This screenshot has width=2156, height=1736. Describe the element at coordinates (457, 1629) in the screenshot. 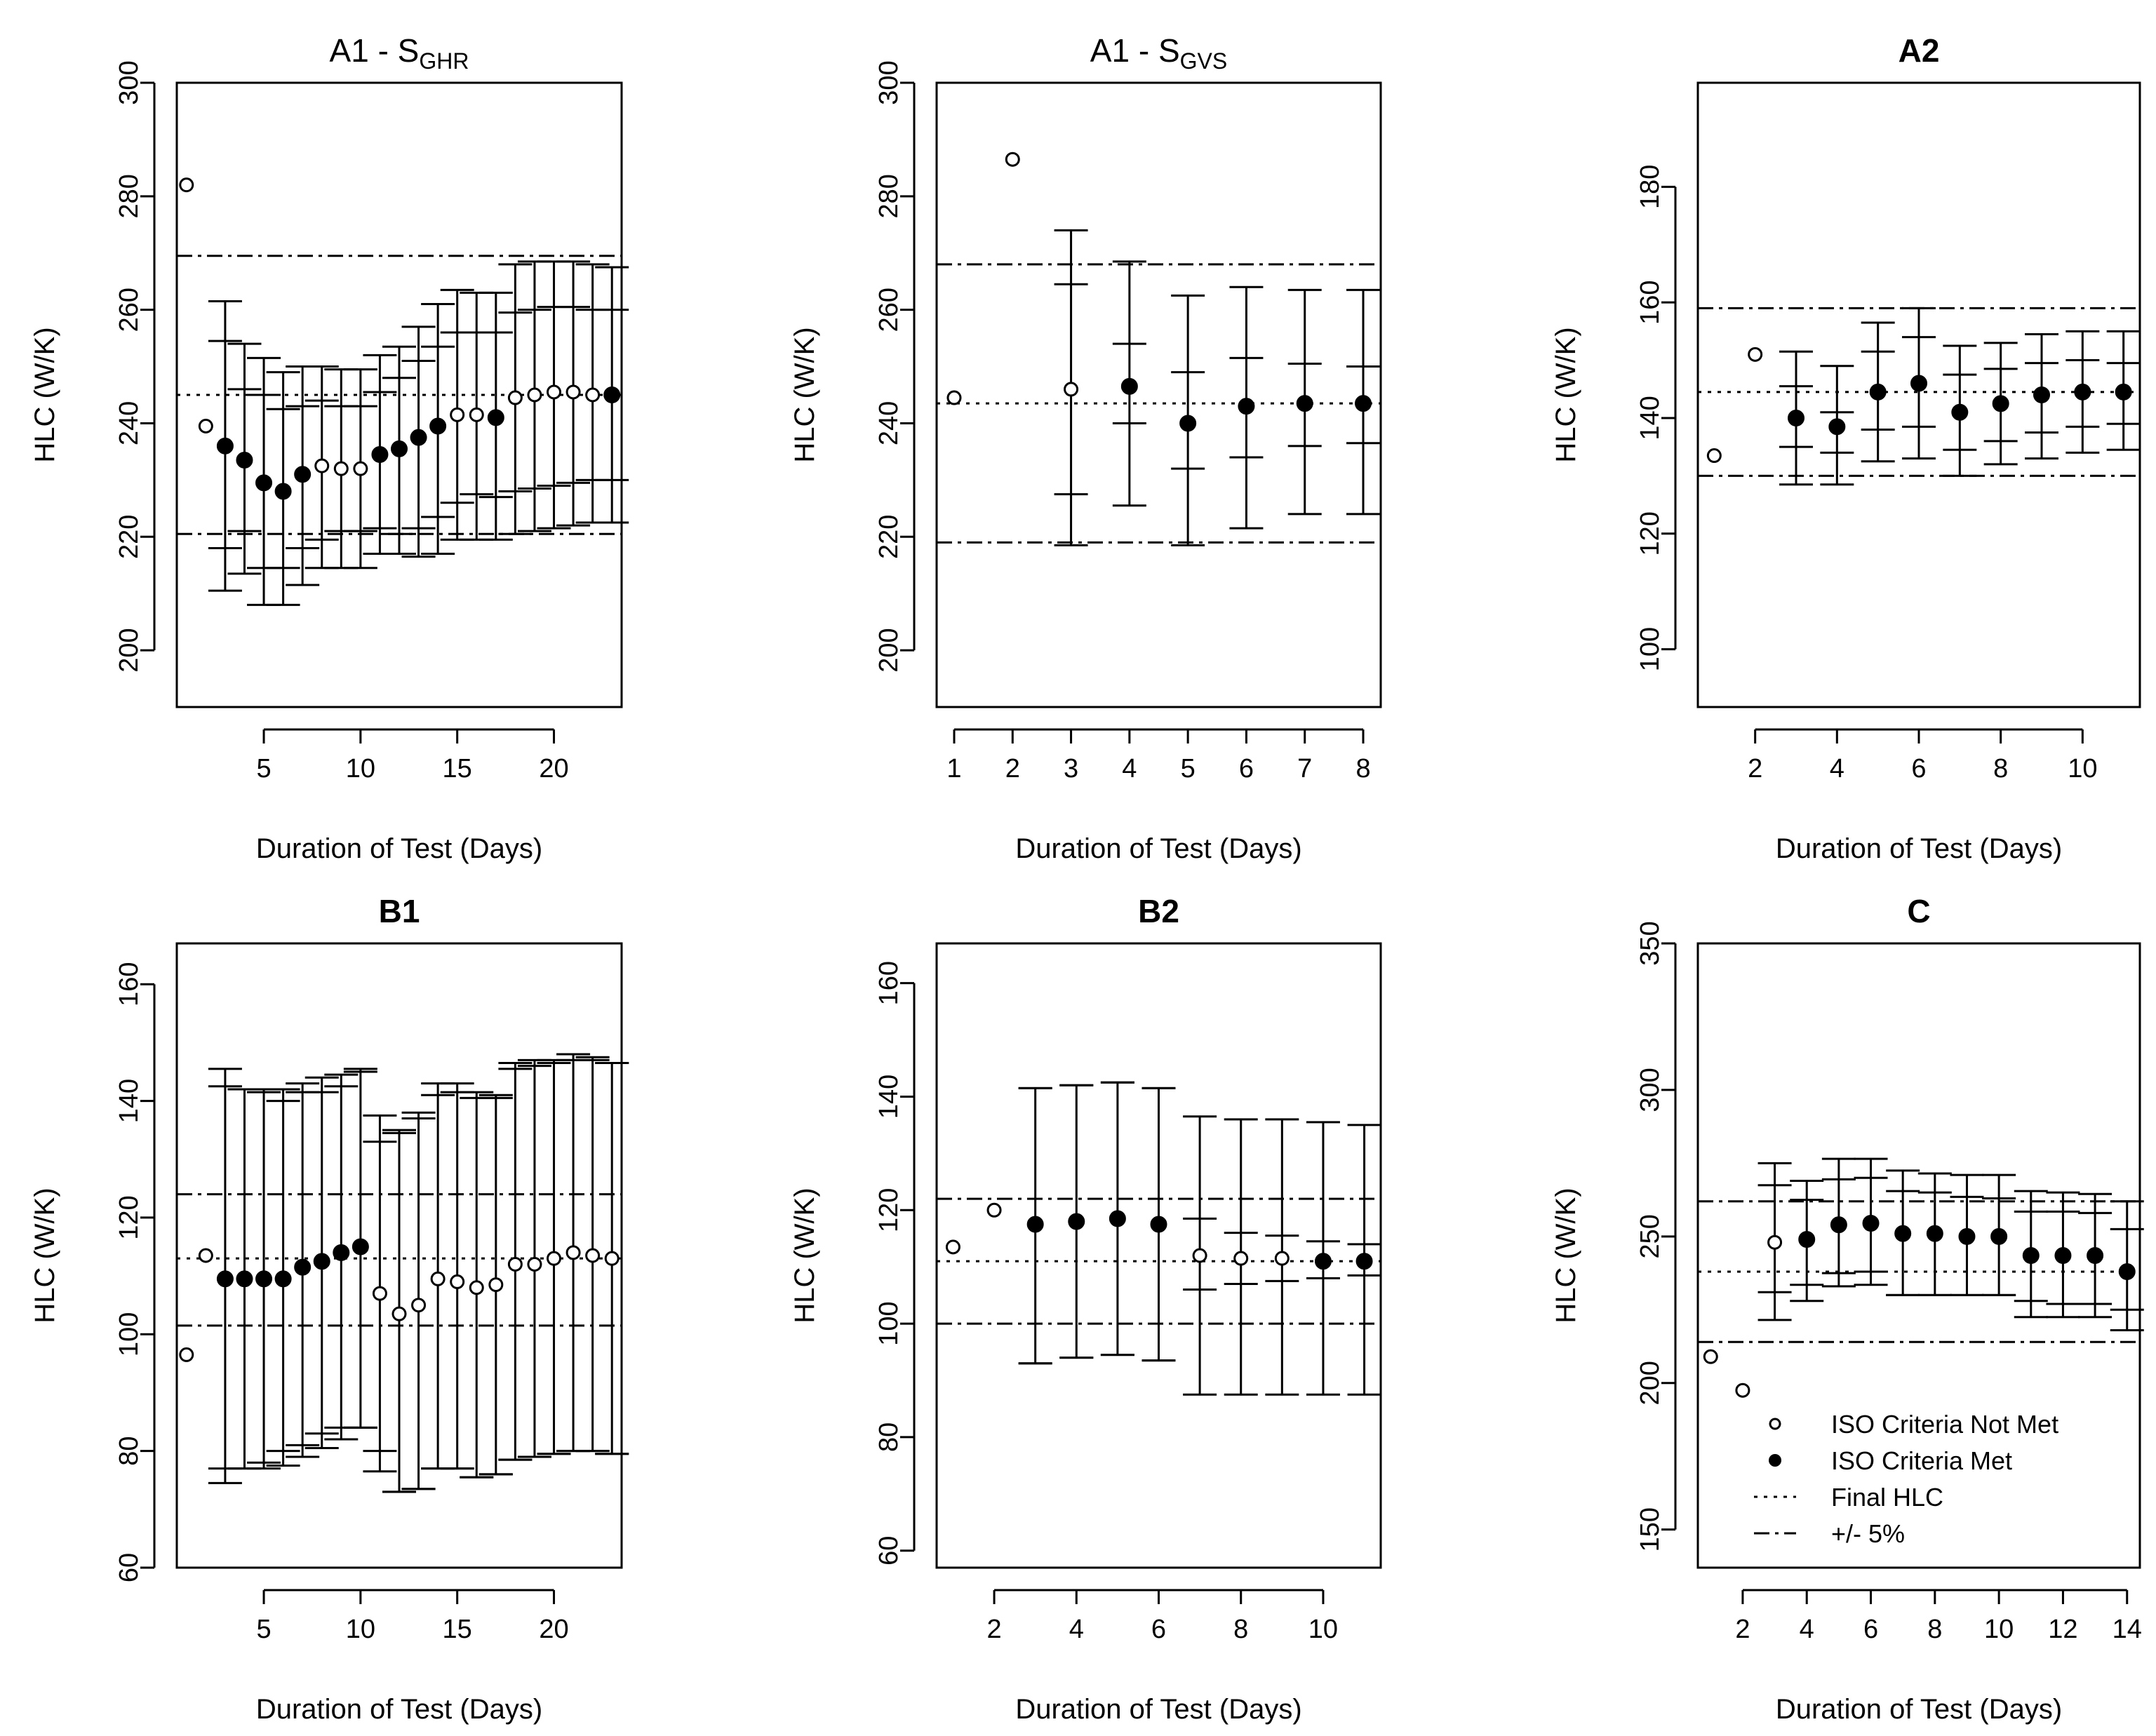

I see `x-tick-label: 15` at that location.